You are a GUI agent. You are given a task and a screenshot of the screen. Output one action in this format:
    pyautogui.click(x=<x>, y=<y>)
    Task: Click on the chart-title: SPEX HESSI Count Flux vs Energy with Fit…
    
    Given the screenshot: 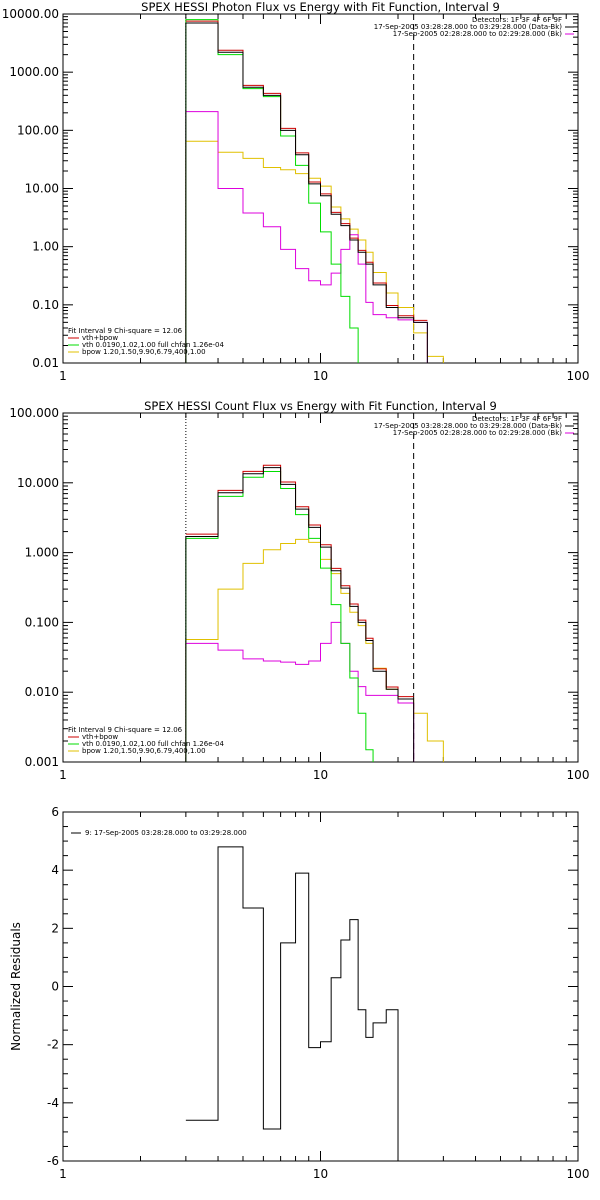 What is the action you would take?
    pyautogui.click(x=320, y=406)
    